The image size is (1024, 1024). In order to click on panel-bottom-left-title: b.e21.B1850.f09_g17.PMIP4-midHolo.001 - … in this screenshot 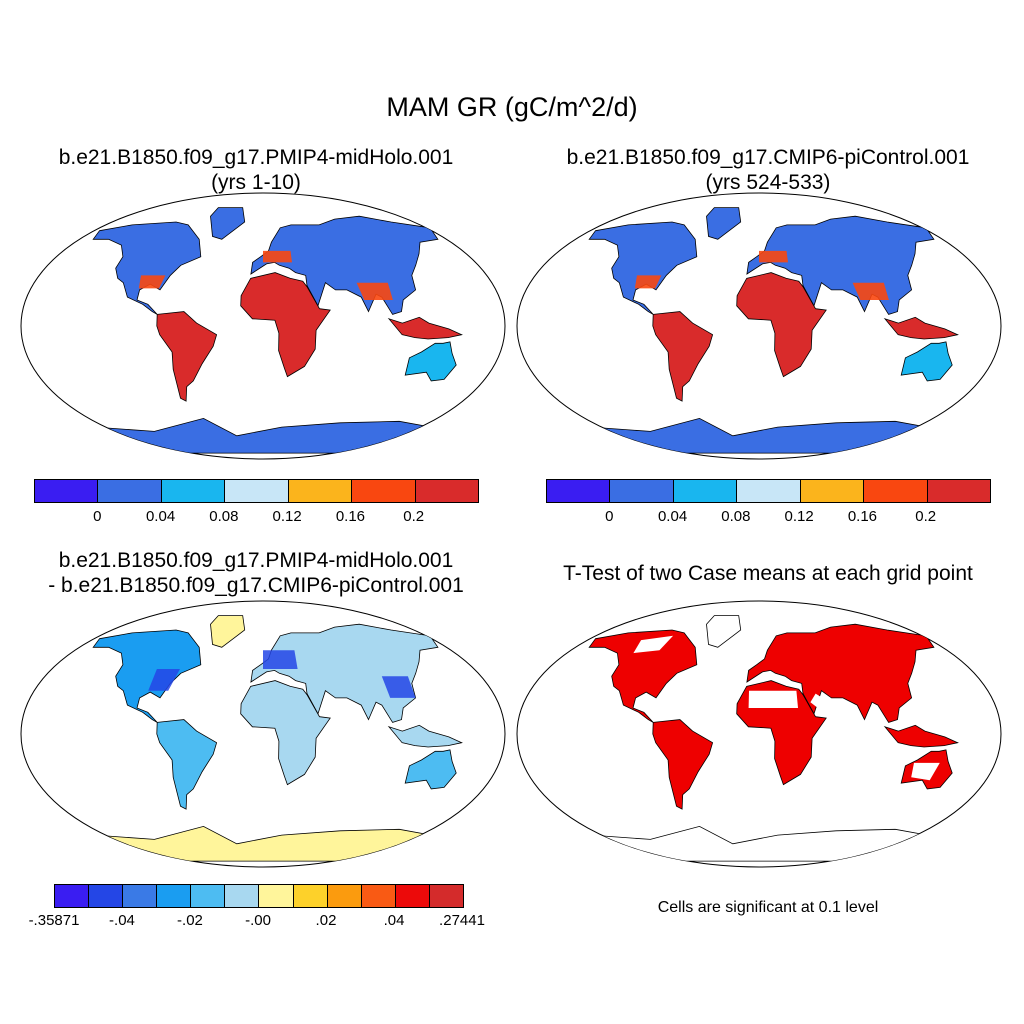, I will do `click(256, 573)`.